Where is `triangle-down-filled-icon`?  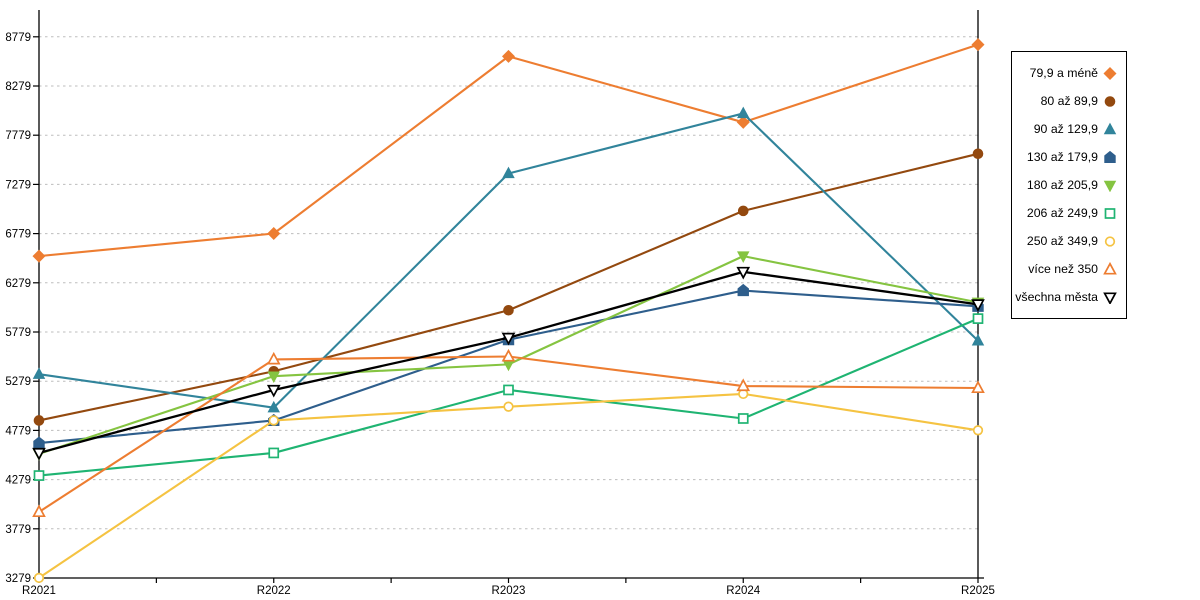
triangle-down-filled-icon is located at coordinates (1110, 186).